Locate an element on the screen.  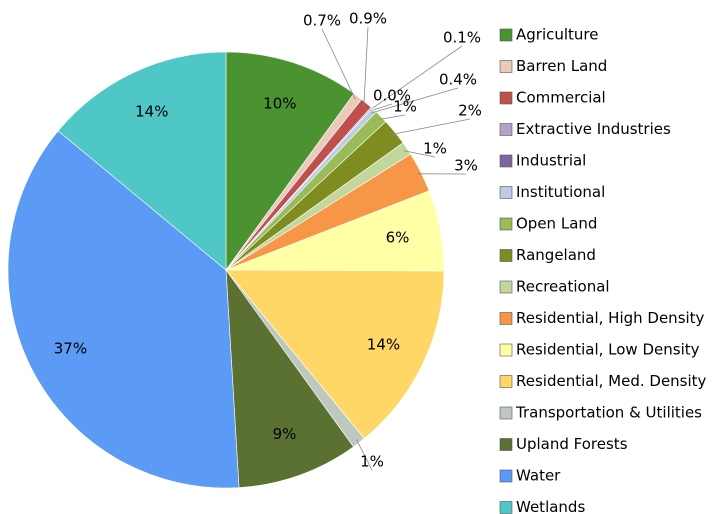
legend-label: Extractive Industries is located at coordinates (593, 129).